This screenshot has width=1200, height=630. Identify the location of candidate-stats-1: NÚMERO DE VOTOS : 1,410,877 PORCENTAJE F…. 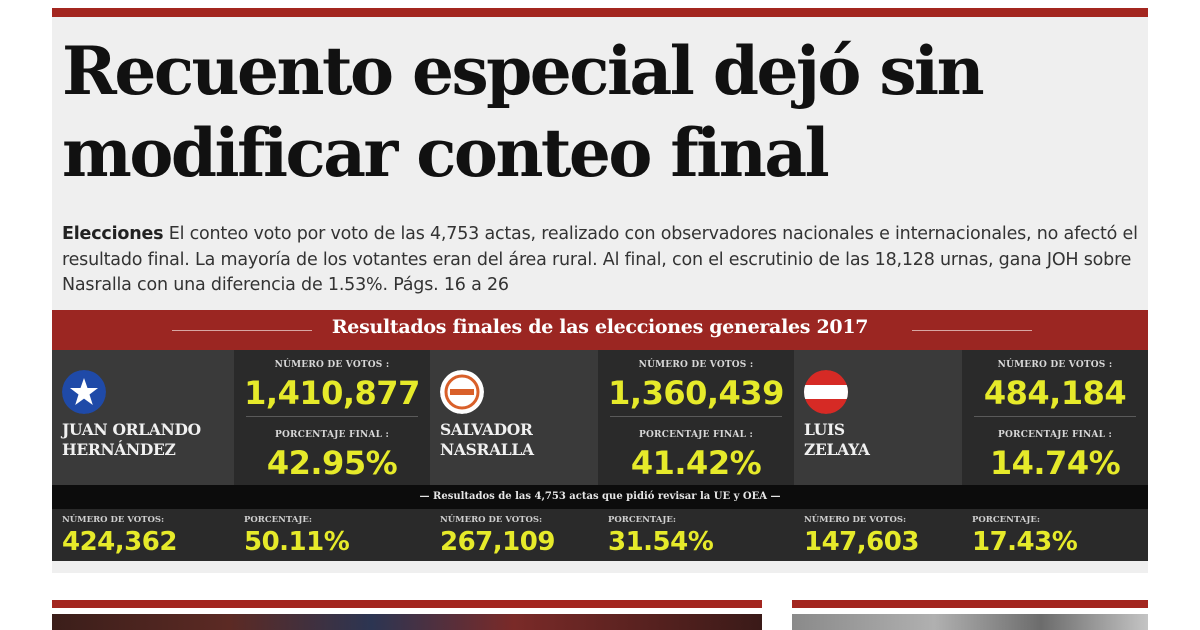
(332, 417).